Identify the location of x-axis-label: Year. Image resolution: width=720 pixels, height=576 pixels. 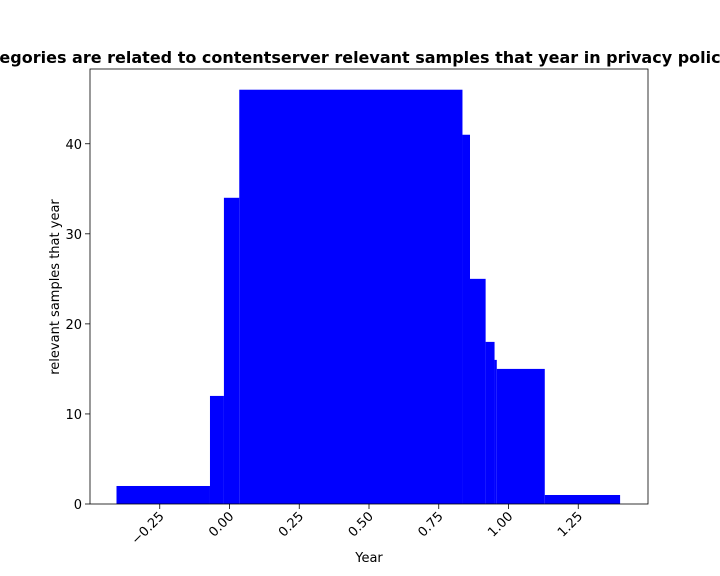
(368, 558).